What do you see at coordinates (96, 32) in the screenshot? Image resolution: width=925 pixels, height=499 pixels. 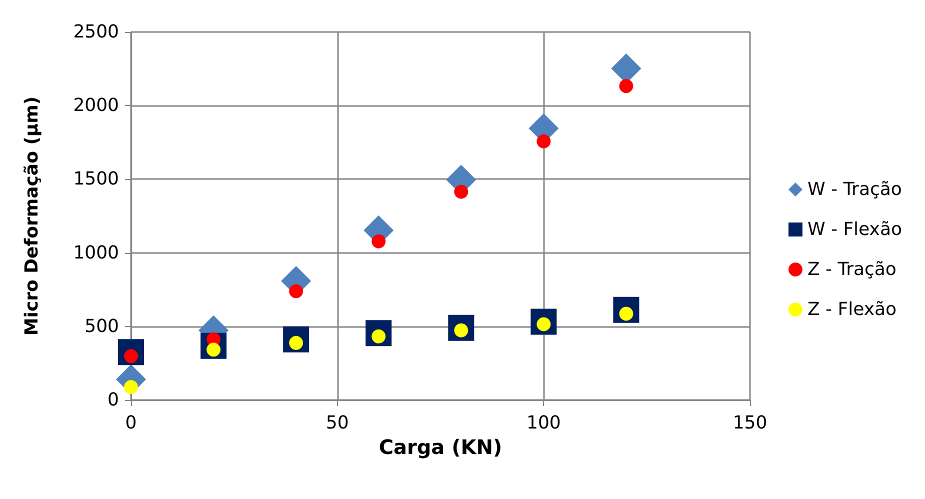 I see `y-tick-label: 2500` at bounding box center [96, 32].